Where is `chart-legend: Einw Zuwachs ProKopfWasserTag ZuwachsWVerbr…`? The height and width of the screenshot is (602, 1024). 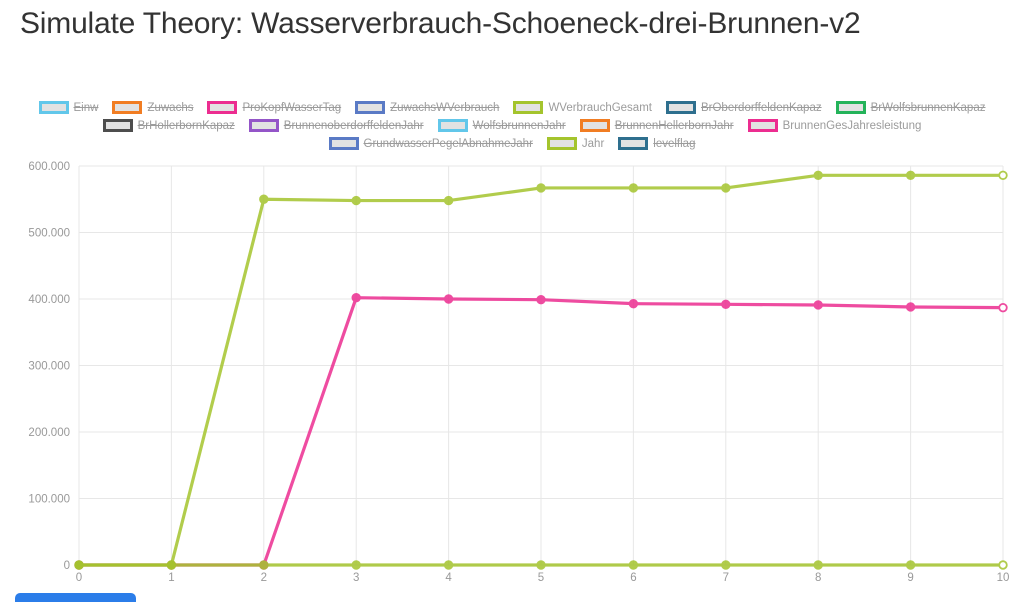
chart-legend: Einw Zuwachs ProKopfWasserTag ZuwachsWVerbr… is located at coordinates (512, 128).